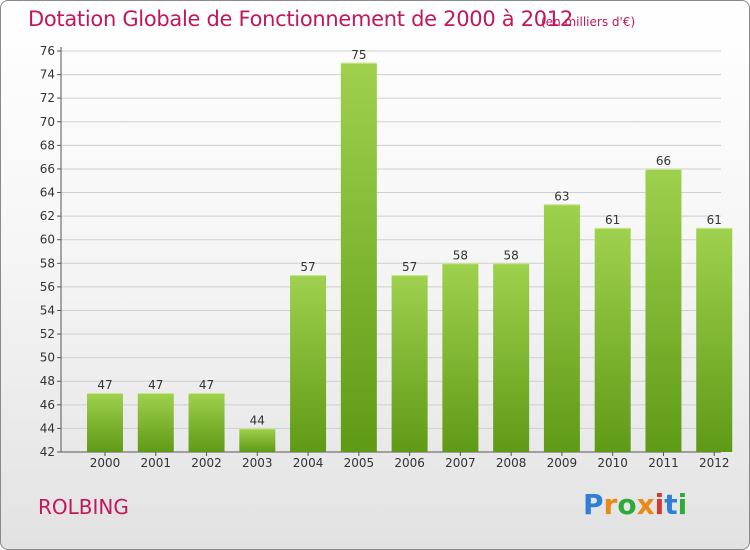 Image resolution: width=750 pixels, height=550 pixels. What do you see at coordinates (47, 216) in the screenshot?
I see `y-tick-label: 62` at bounding box center [47, 216].